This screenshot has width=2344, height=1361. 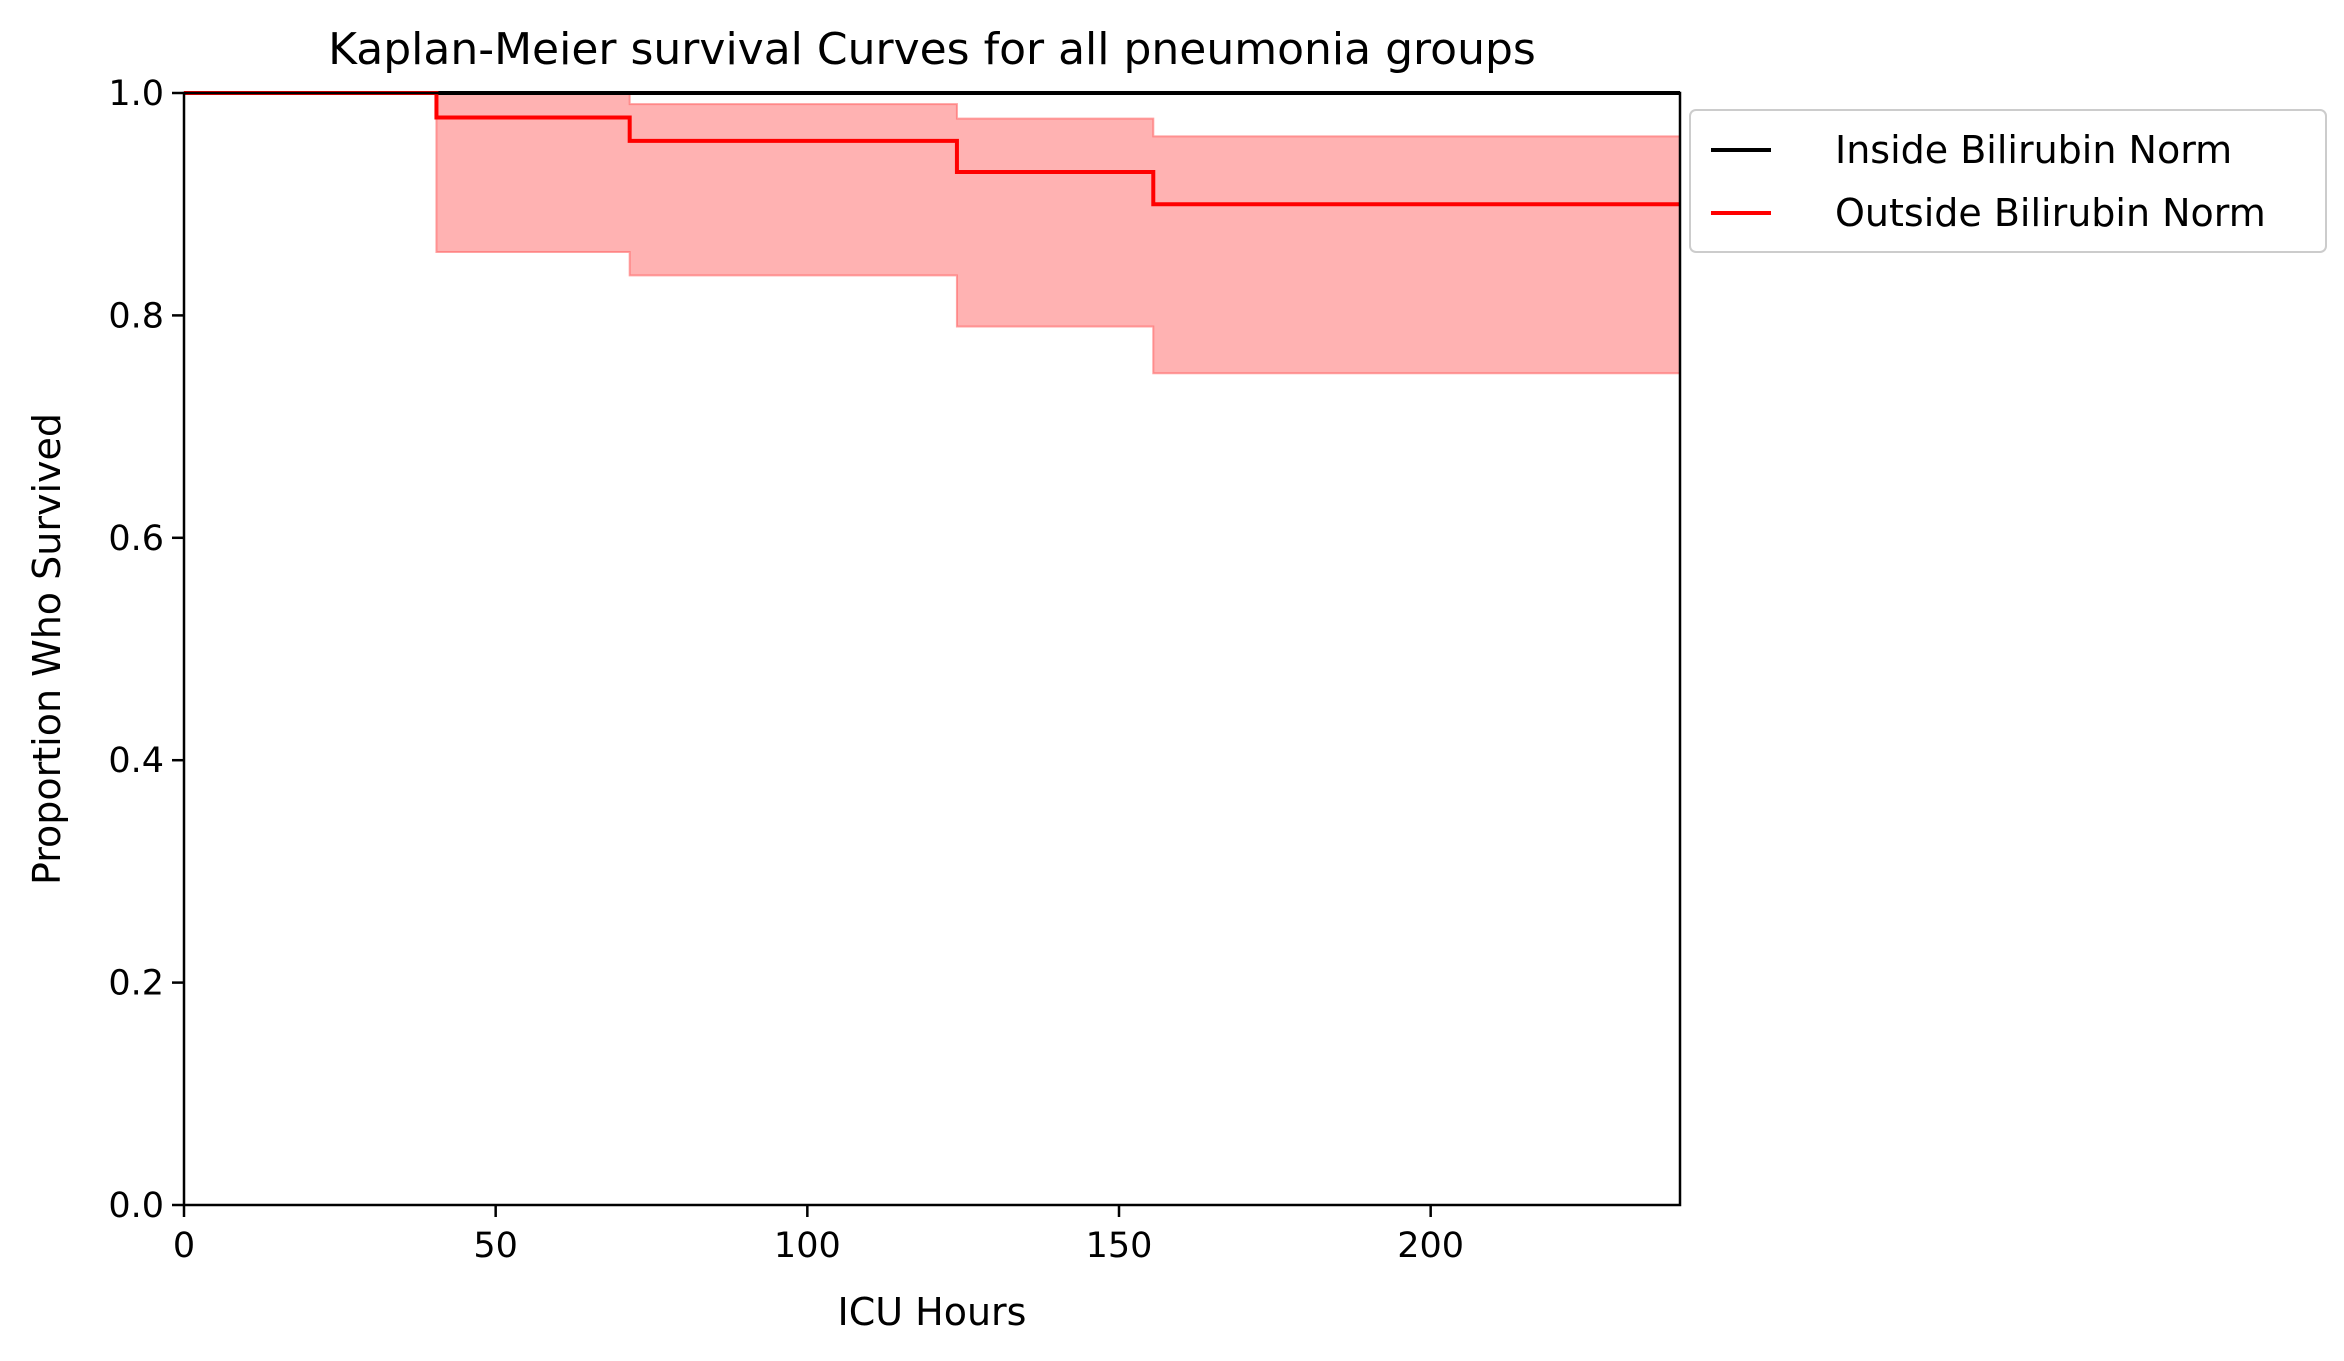 I want to click on y-tick-label: 0.6, so click(x=136, y=539).